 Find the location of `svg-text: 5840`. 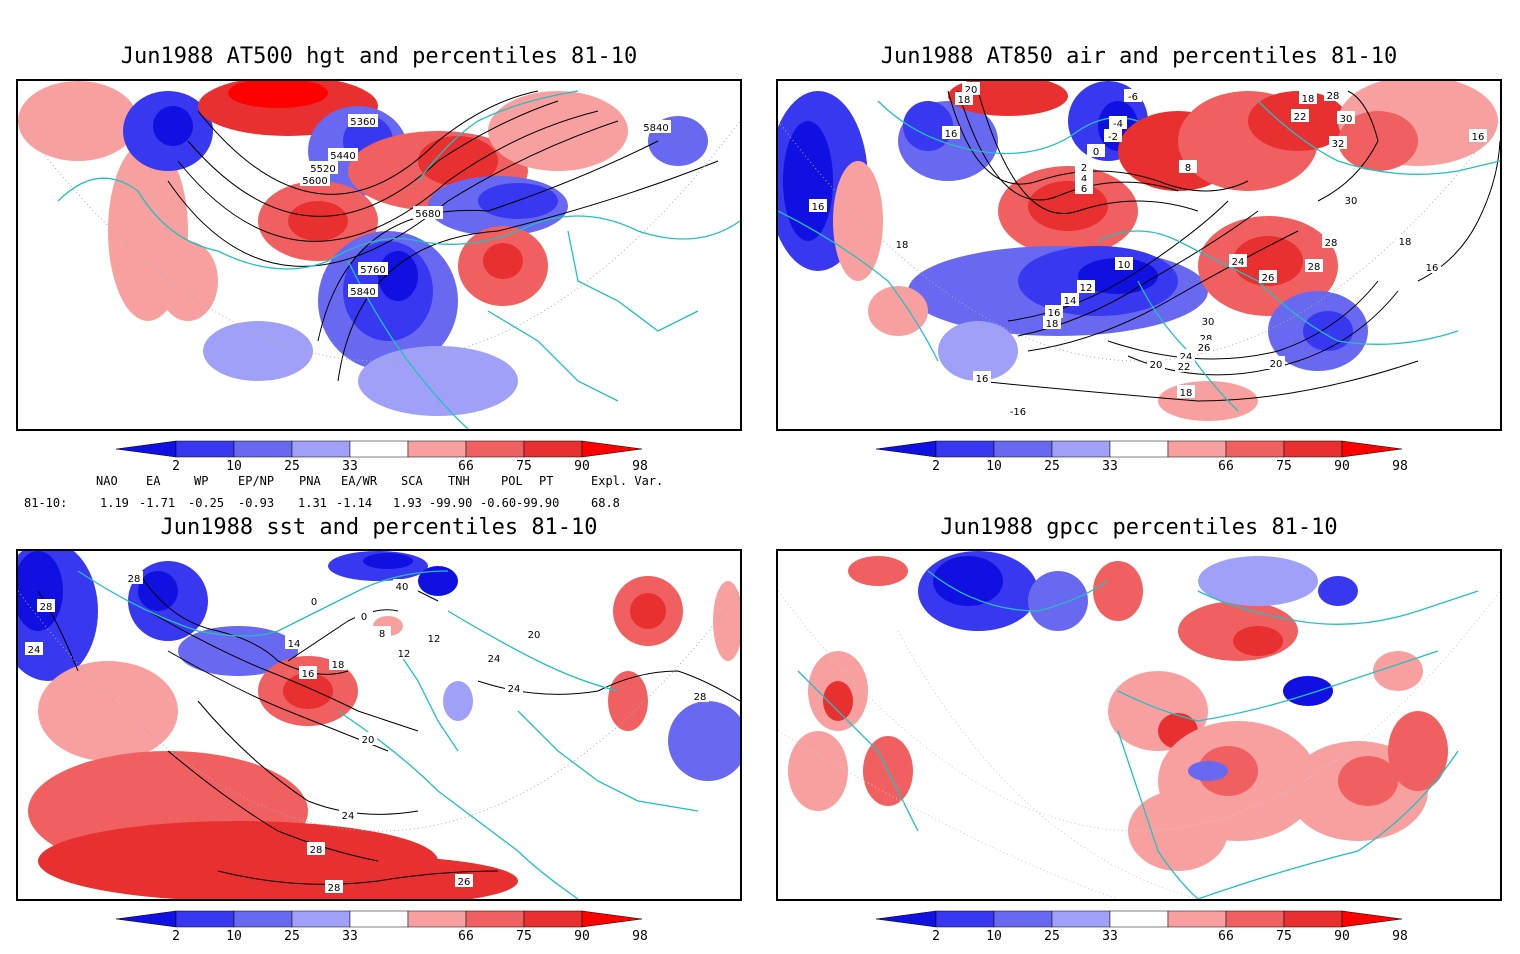

svg-text: 5840 is located at coordinates (655, 128).